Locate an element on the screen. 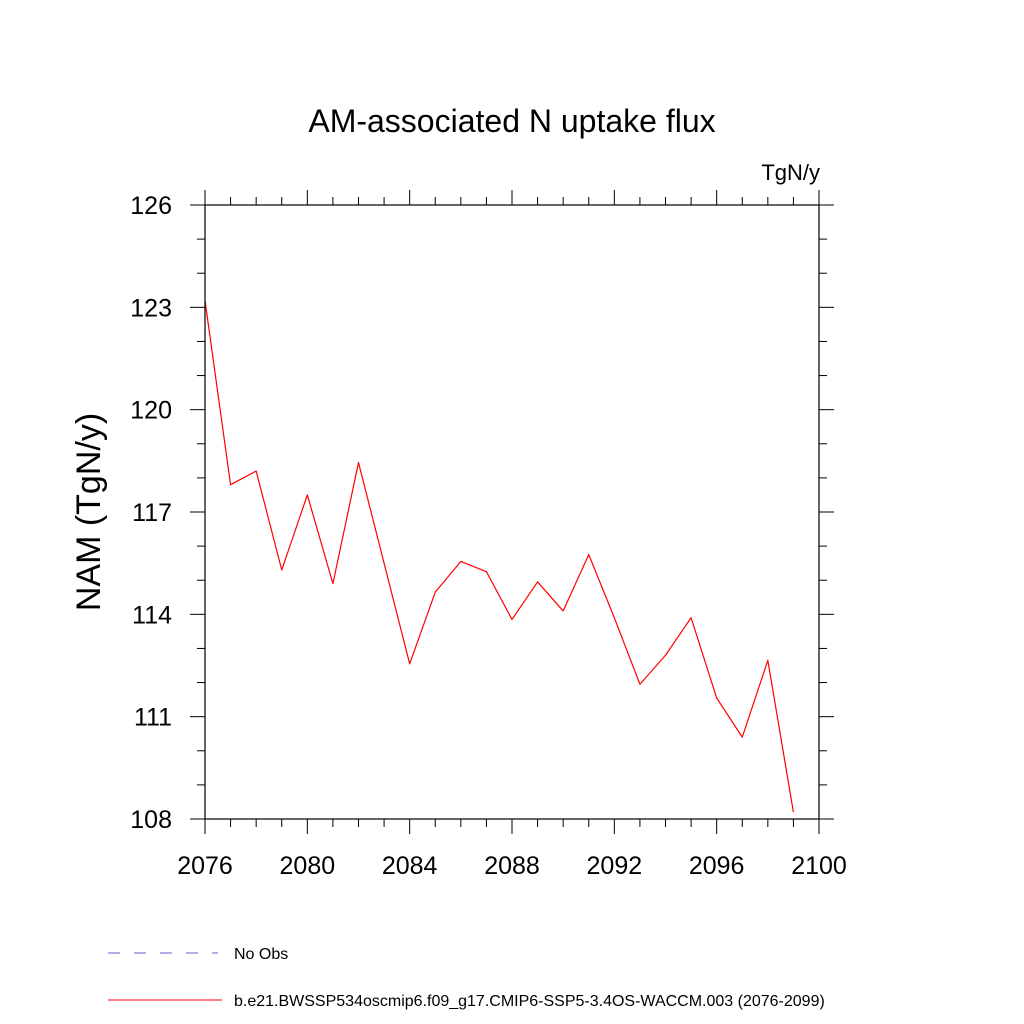 Image resolution: width=1024 pixels, height=1024 pixels. x-tick-label: 2092 is located at coordinates (615, 866).